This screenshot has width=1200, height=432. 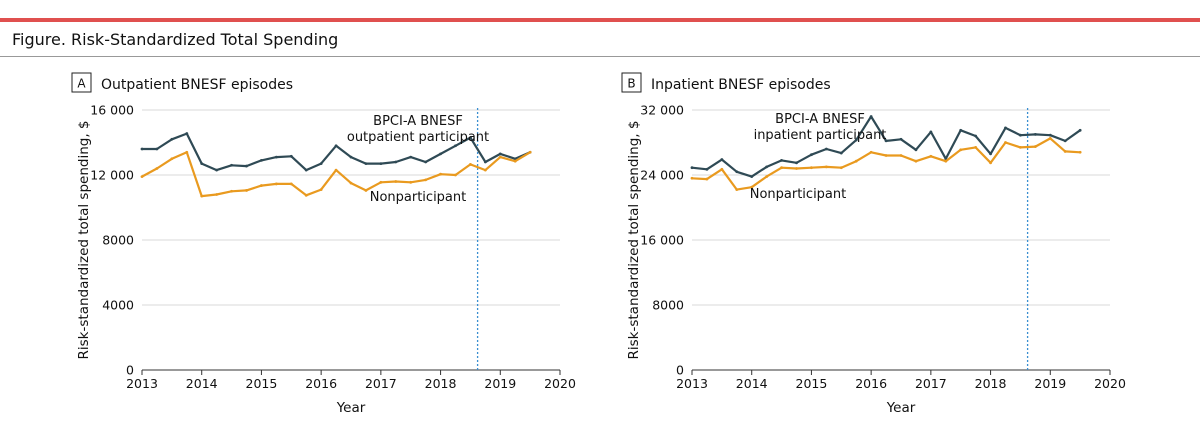 What do you see at coordinates (886, 164) in the screenshot?
I see `series-line-nonparticipant` at bounding box center [886, 164].